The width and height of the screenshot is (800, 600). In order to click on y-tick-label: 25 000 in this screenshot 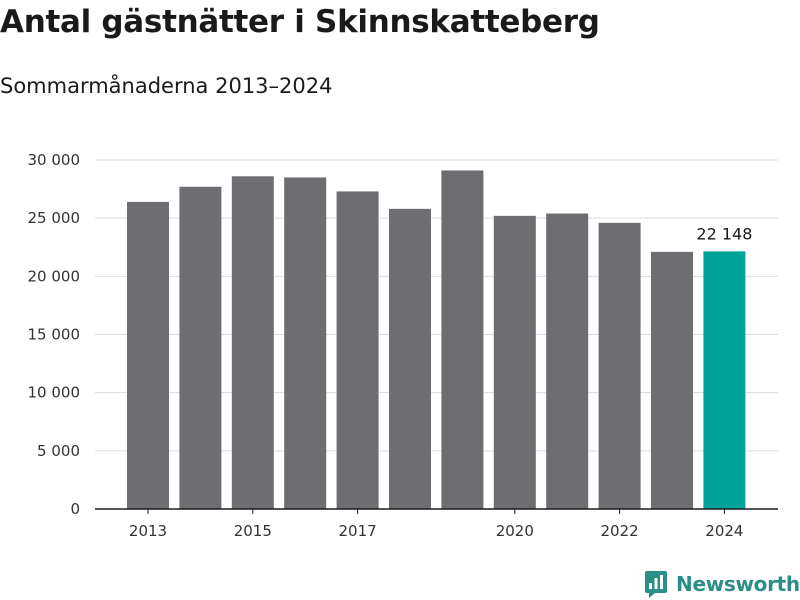, I will do `click(54, 218)`.